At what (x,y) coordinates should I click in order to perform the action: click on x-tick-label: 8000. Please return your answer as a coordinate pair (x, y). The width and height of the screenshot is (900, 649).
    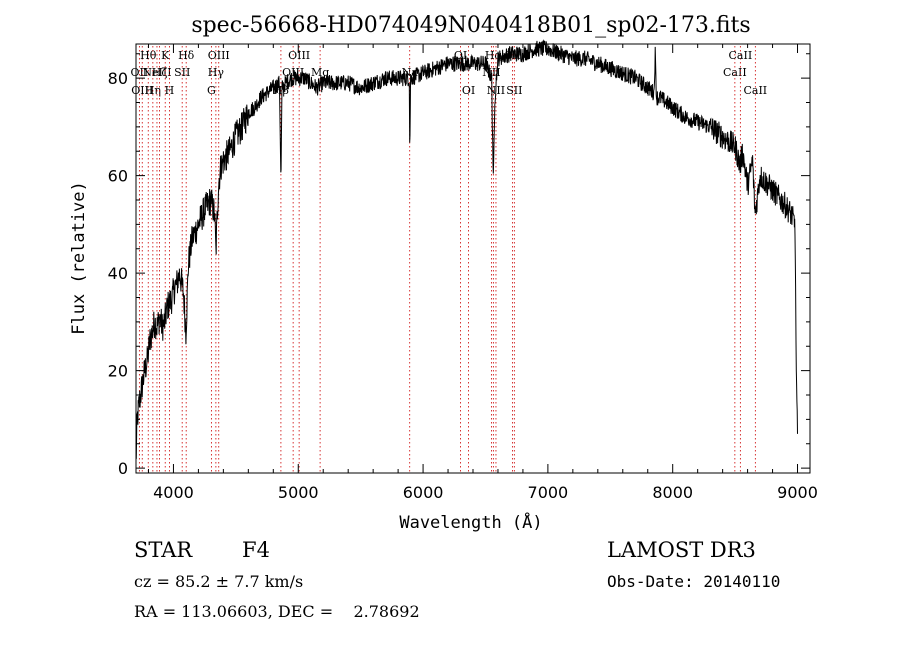
    Looking at the image, I should click on (672, 492).